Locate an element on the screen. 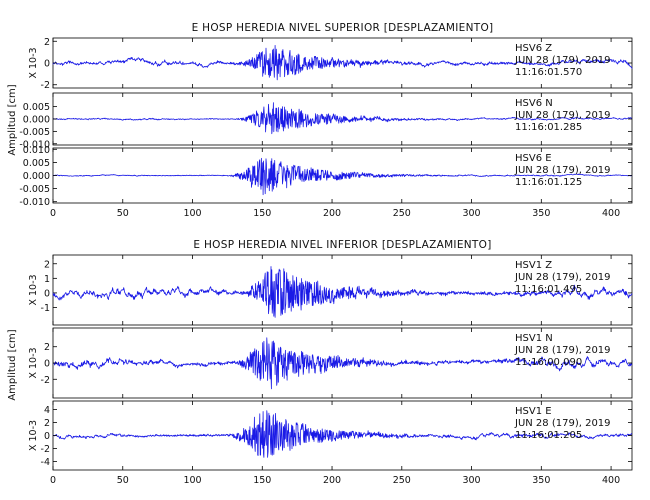  channel-time: 11:16:01.285 is located at coordinates (548, 127).